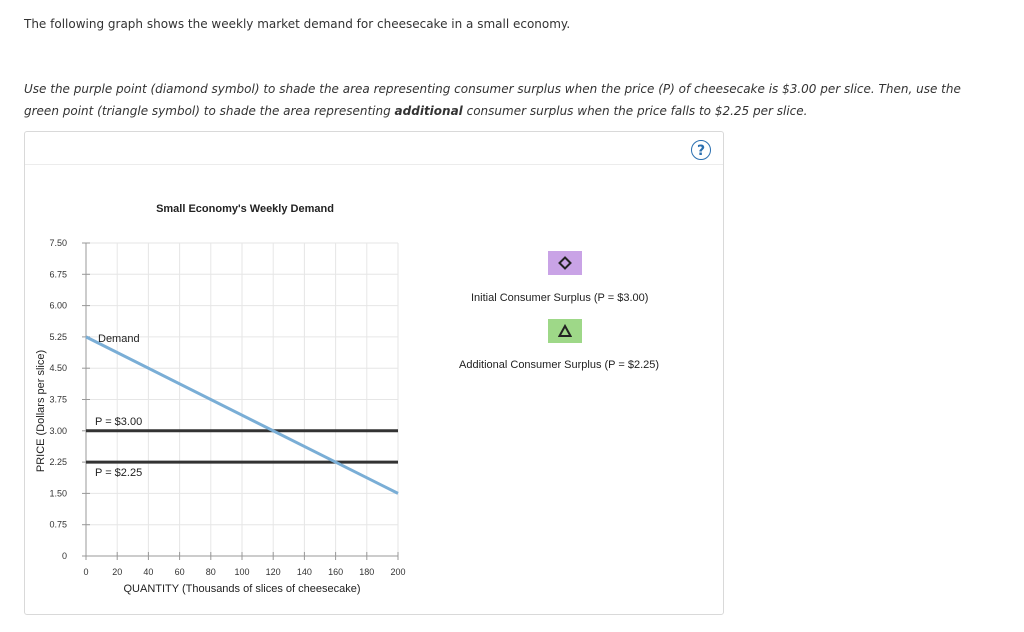 Image resolution: width=1024 pixels, height=632 pixels. I want to click on green-triangle-tool, so click(565, 331).